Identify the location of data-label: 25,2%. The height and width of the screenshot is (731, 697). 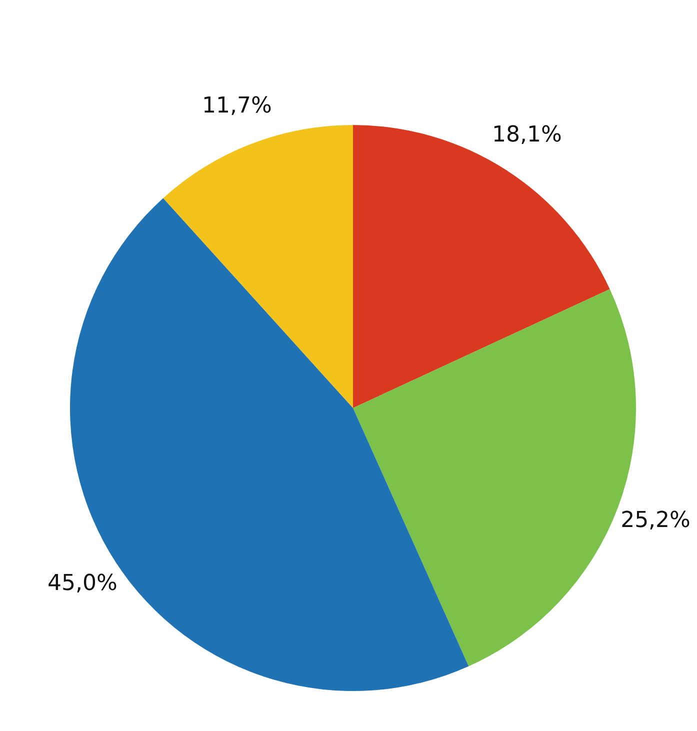
(655, 520).